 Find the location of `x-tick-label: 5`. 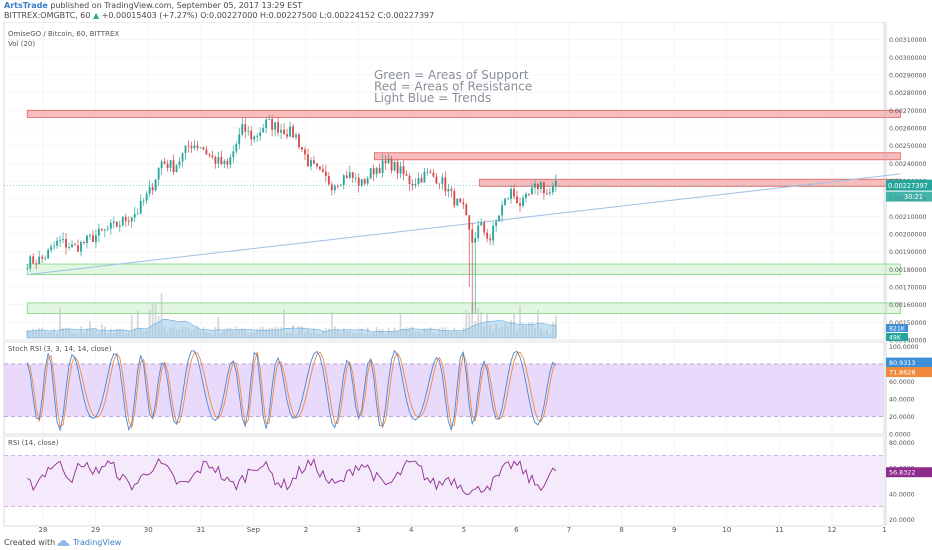

x-tick-label: 5 is located at coordinates (464, 530).